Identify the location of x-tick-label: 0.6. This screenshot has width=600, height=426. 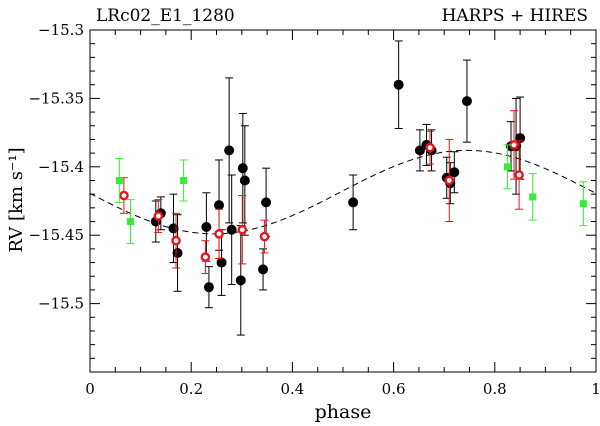
(394, 389).